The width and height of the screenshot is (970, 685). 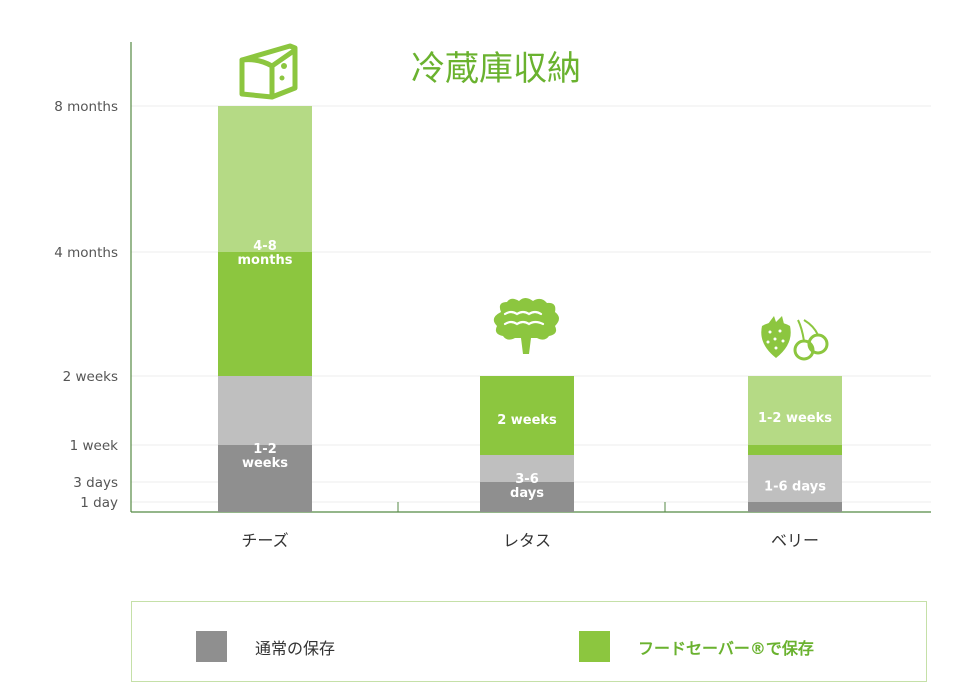 I want to click on y-tick-1-week: 1 week, so click(x=94, y=446).